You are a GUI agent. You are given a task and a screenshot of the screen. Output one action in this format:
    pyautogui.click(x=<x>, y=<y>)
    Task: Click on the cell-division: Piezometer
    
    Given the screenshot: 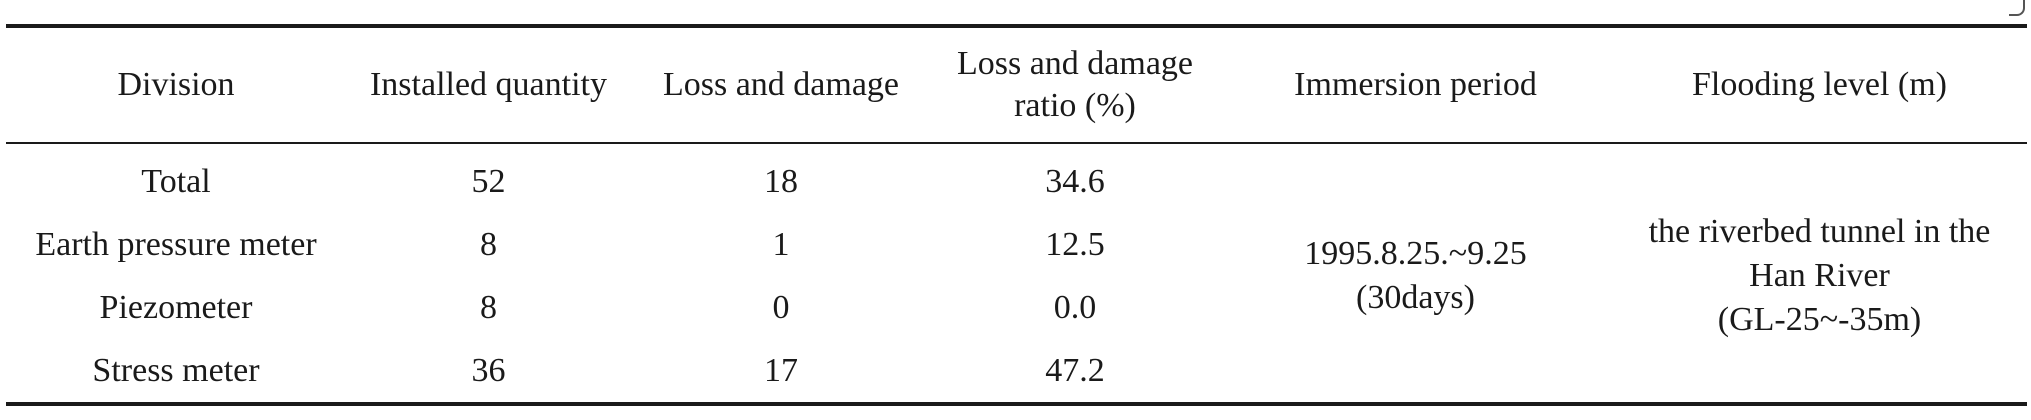 What is the action you would take?
    pyautogui.click(x=176, y=307)
    